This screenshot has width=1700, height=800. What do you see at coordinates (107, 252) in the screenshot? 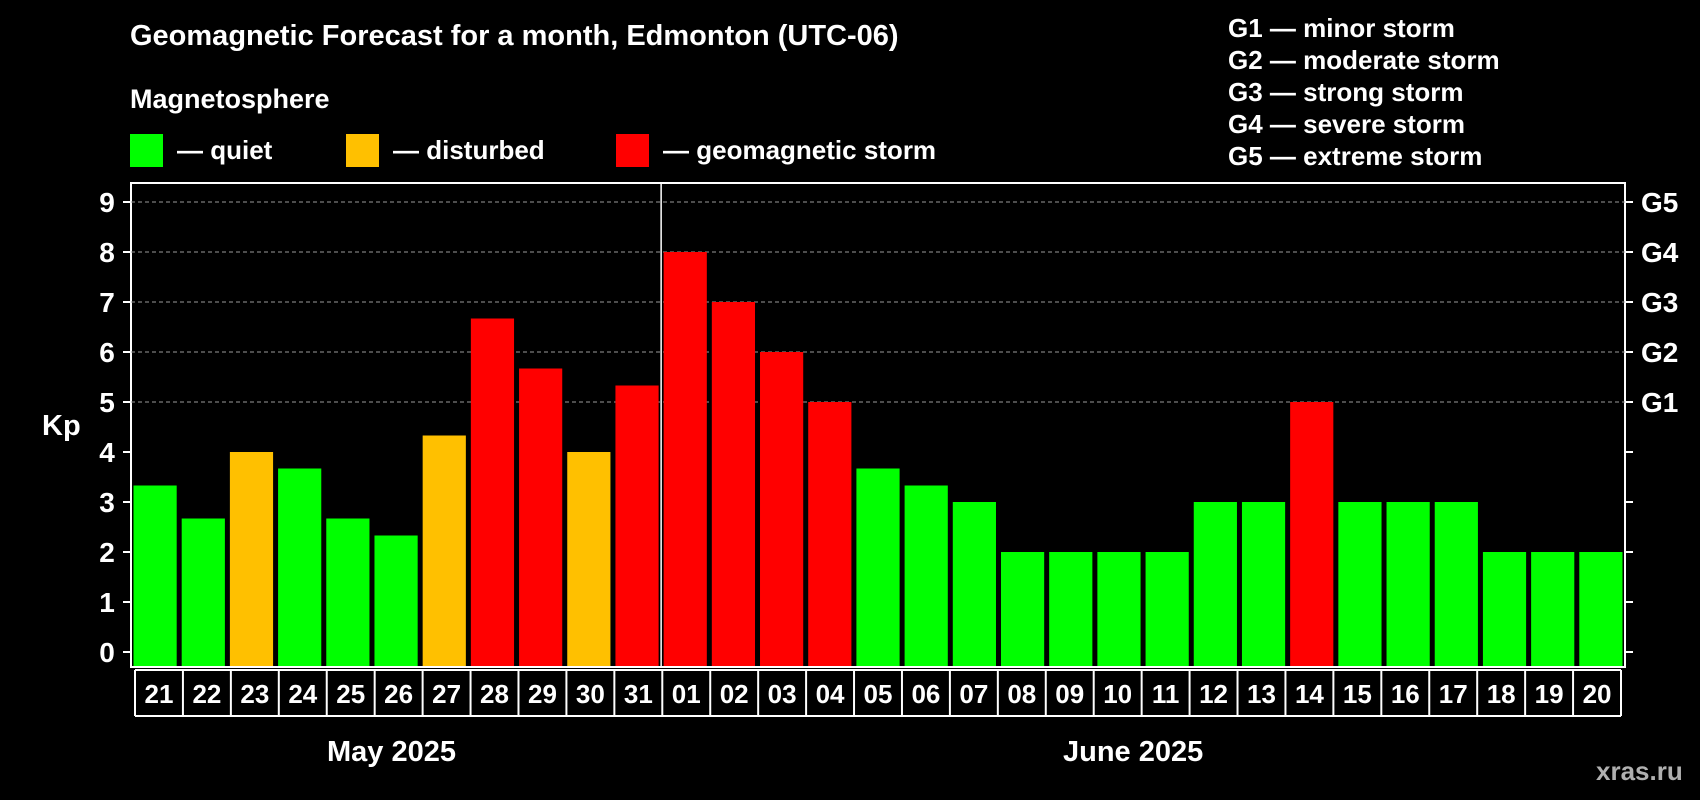
I see `y-tick-label: 8` at bounding box center [107, 252].